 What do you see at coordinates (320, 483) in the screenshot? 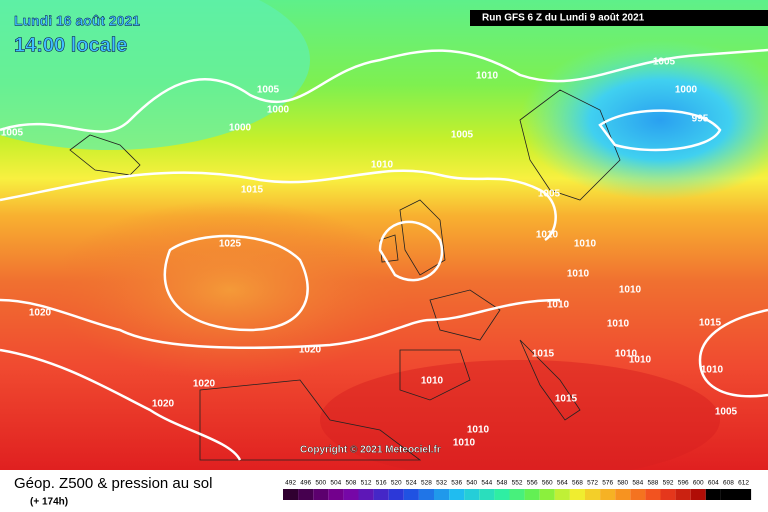
I see `scale-label: 500` at bounding box center [320, 483].